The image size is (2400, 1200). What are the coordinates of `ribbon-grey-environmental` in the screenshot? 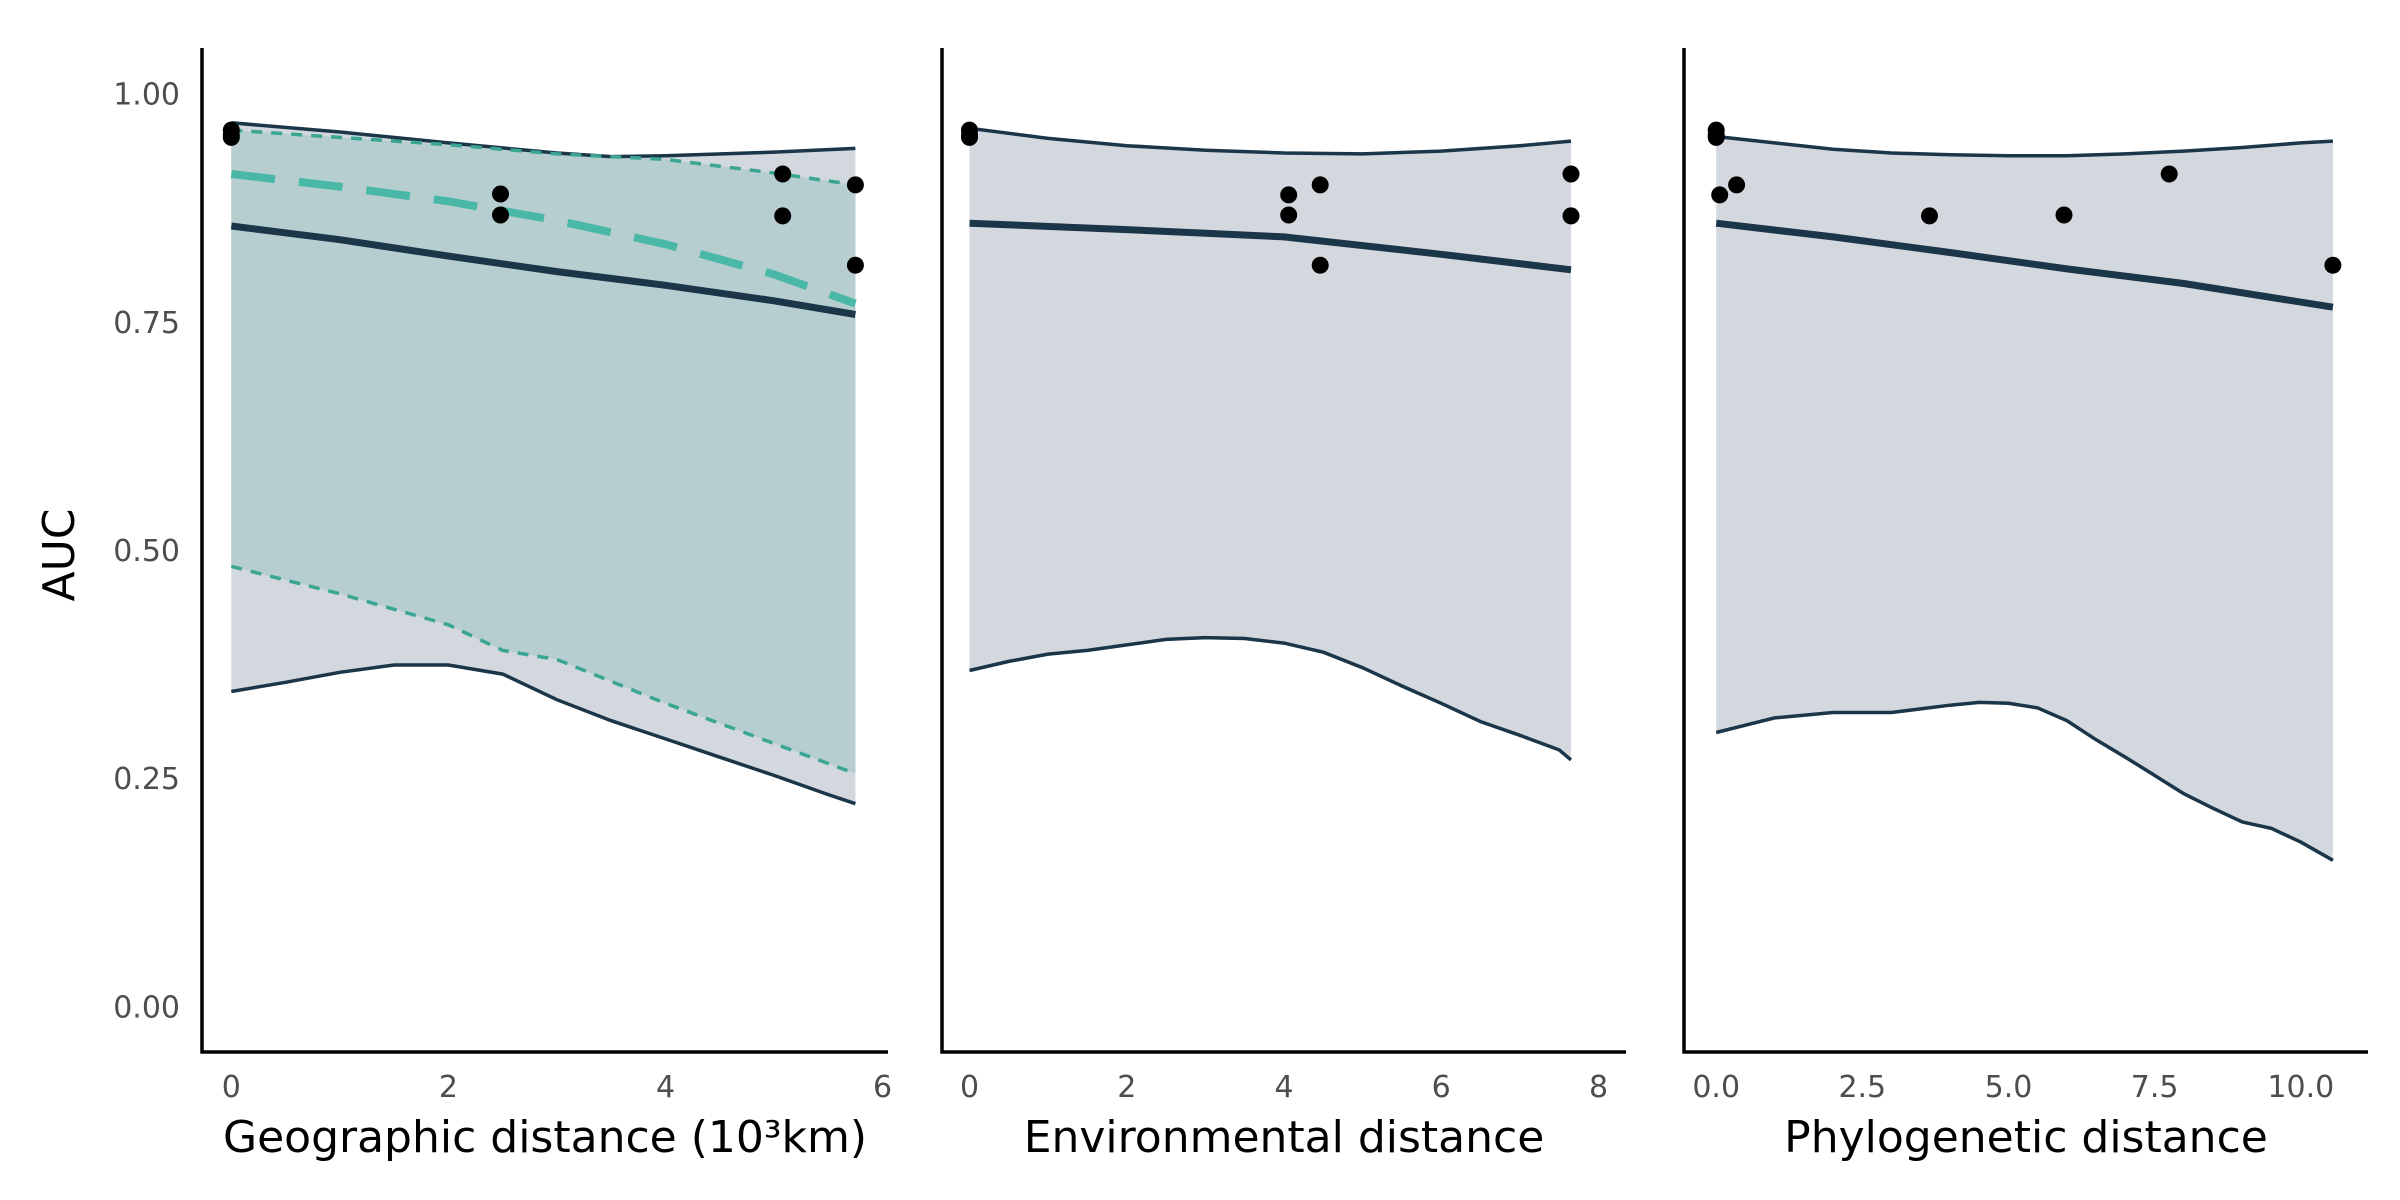 It's located at (1270, 444).